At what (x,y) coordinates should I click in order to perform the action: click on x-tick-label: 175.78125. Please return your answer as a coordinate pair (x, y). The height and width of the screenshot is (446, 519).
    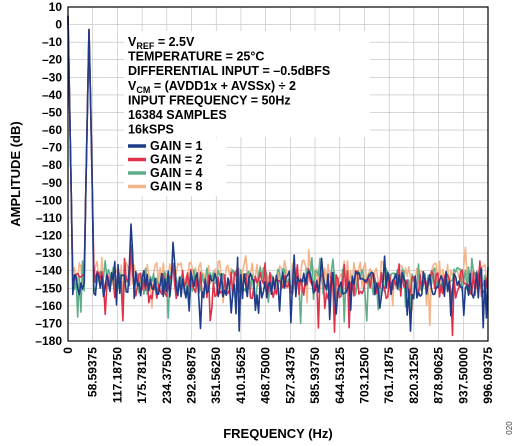
    Looking at the image, I should click on (142, 375).